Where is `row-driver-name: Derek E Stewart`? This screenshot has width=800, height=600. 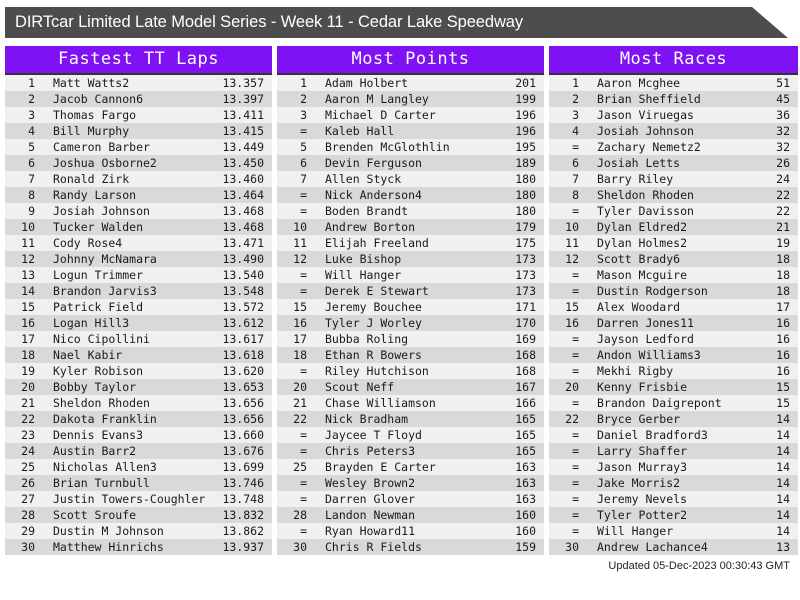 row-driver-name: Derek E Stewart is located at coordinates (377, 291).